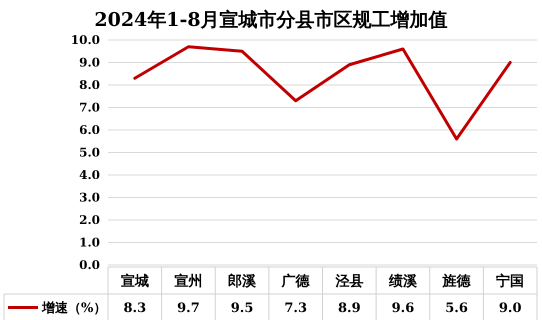 The height and width of the screenshot is (320, 542). Describe the element at coordinates (295, 308) in the screenshot. I see `data-label: 7.3` at that location.